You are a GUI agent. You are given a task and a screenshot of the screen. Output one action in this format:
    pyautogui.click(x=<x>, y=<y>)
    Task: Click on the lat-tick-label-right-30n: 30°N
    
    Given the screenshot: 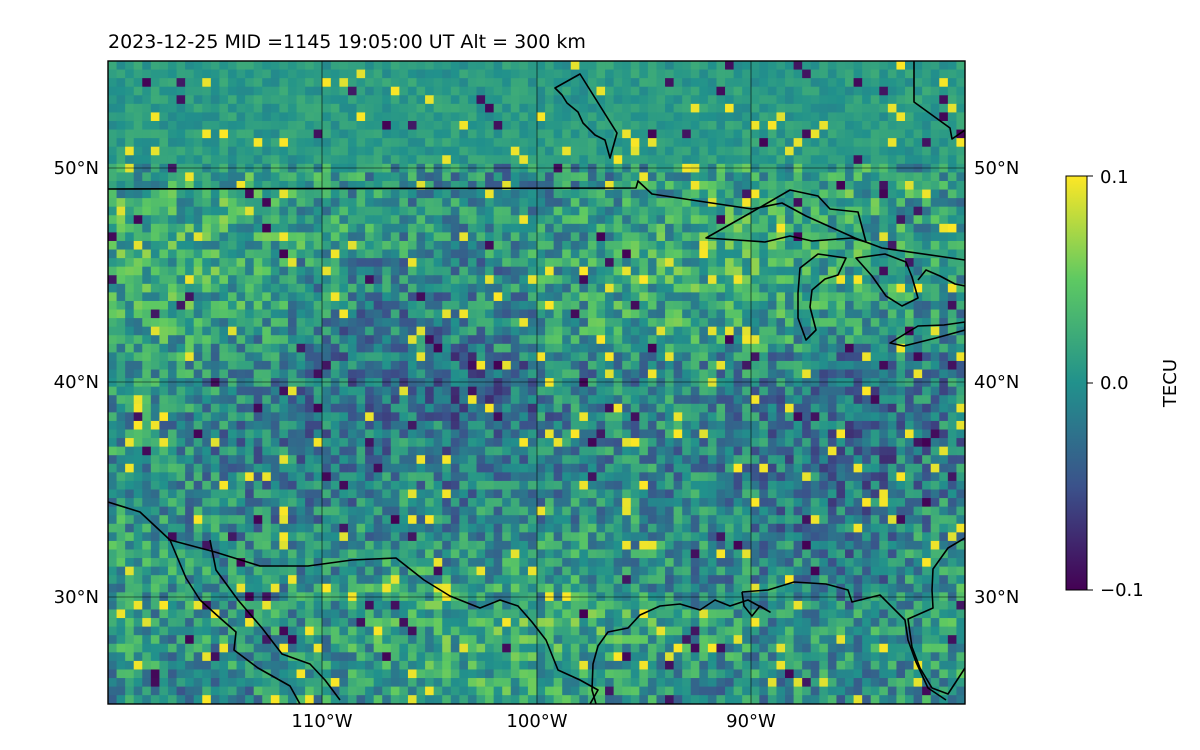 What is the action you would take?
    pyautogui.click(x=996, y=597)
    